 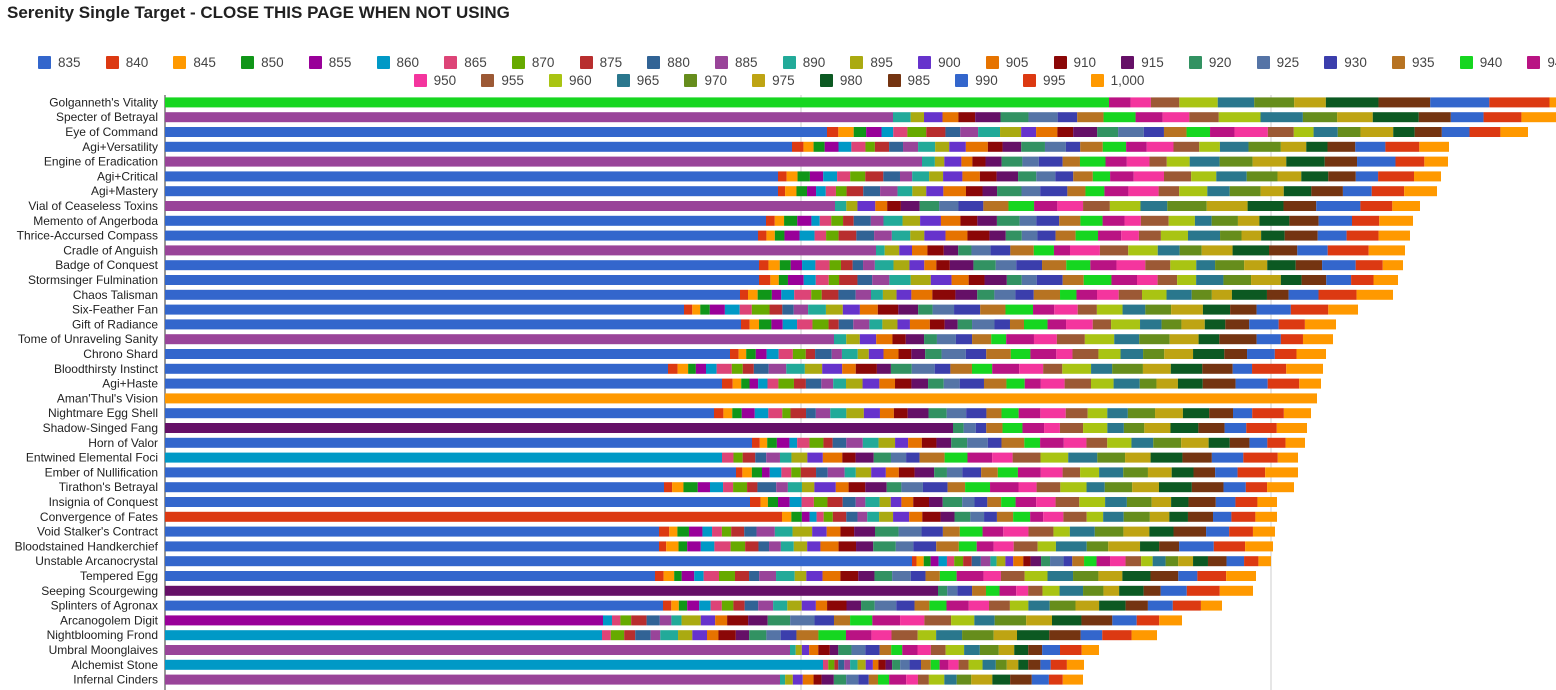 What do you see at coordinates (99, 591) in the screenshot?
I see `category-label: Seeping Scourgewing` at bounding box center [99, 591].